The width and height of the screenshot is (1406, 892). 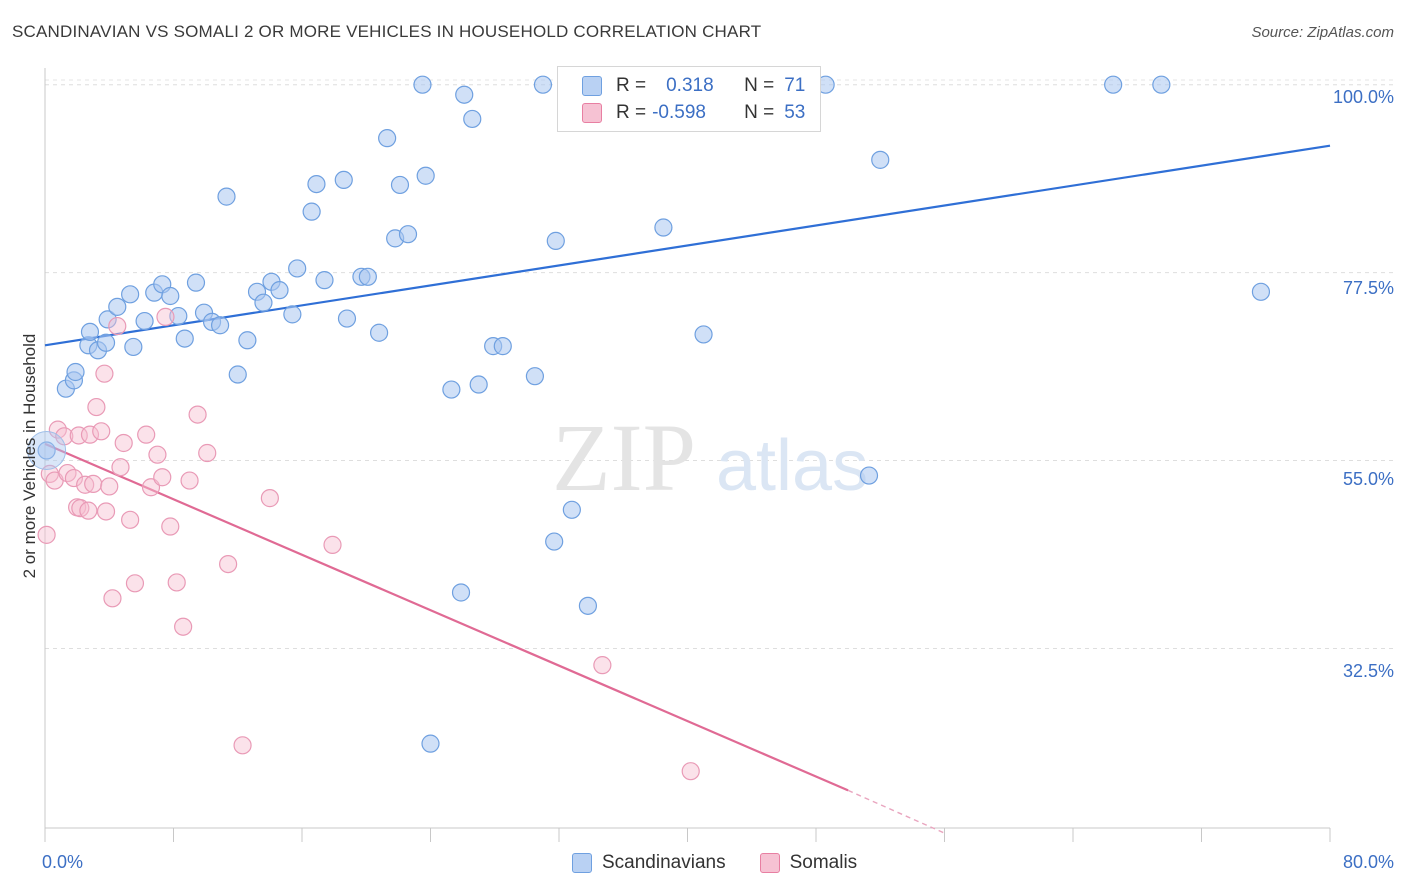 I want to click on watermark-zip: ZIP, so click(x=624, y=457).